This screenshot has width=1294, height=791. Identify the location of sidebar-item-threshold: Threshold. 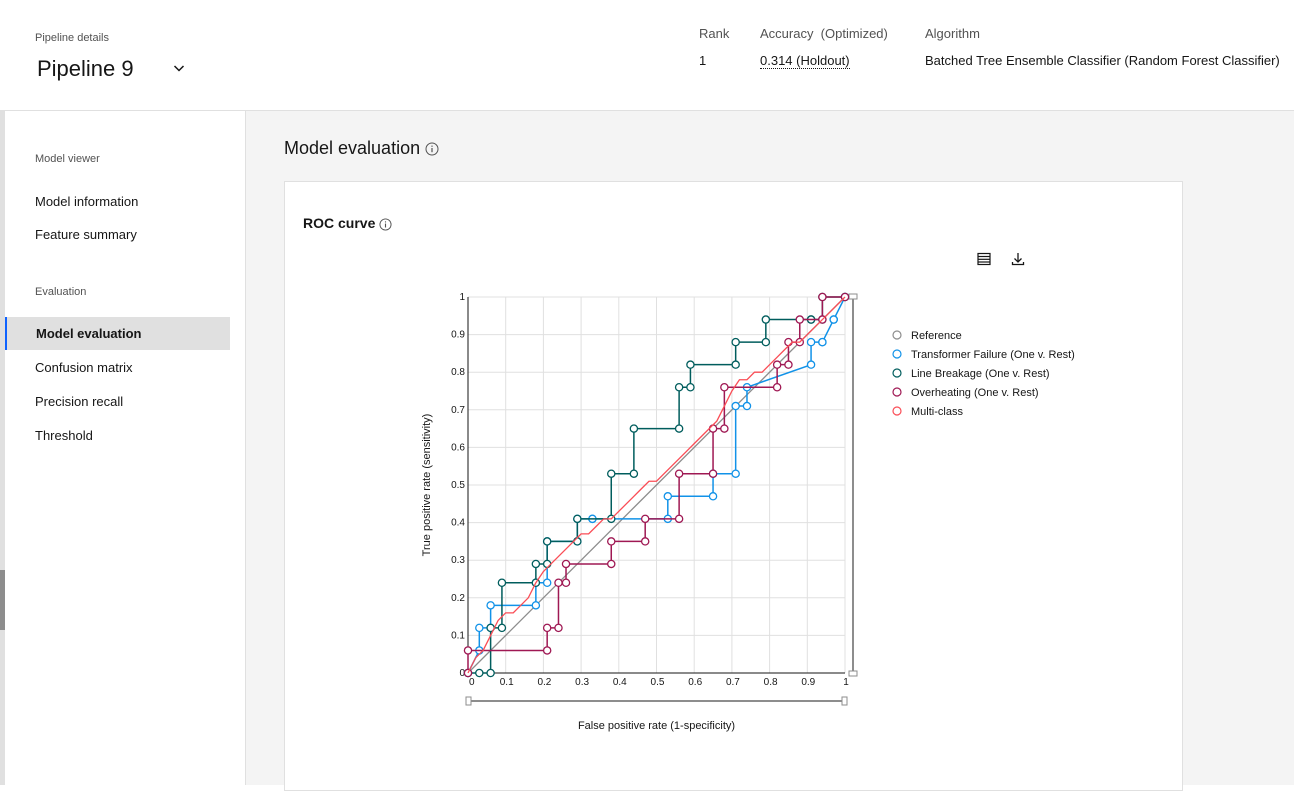
(64, 435).